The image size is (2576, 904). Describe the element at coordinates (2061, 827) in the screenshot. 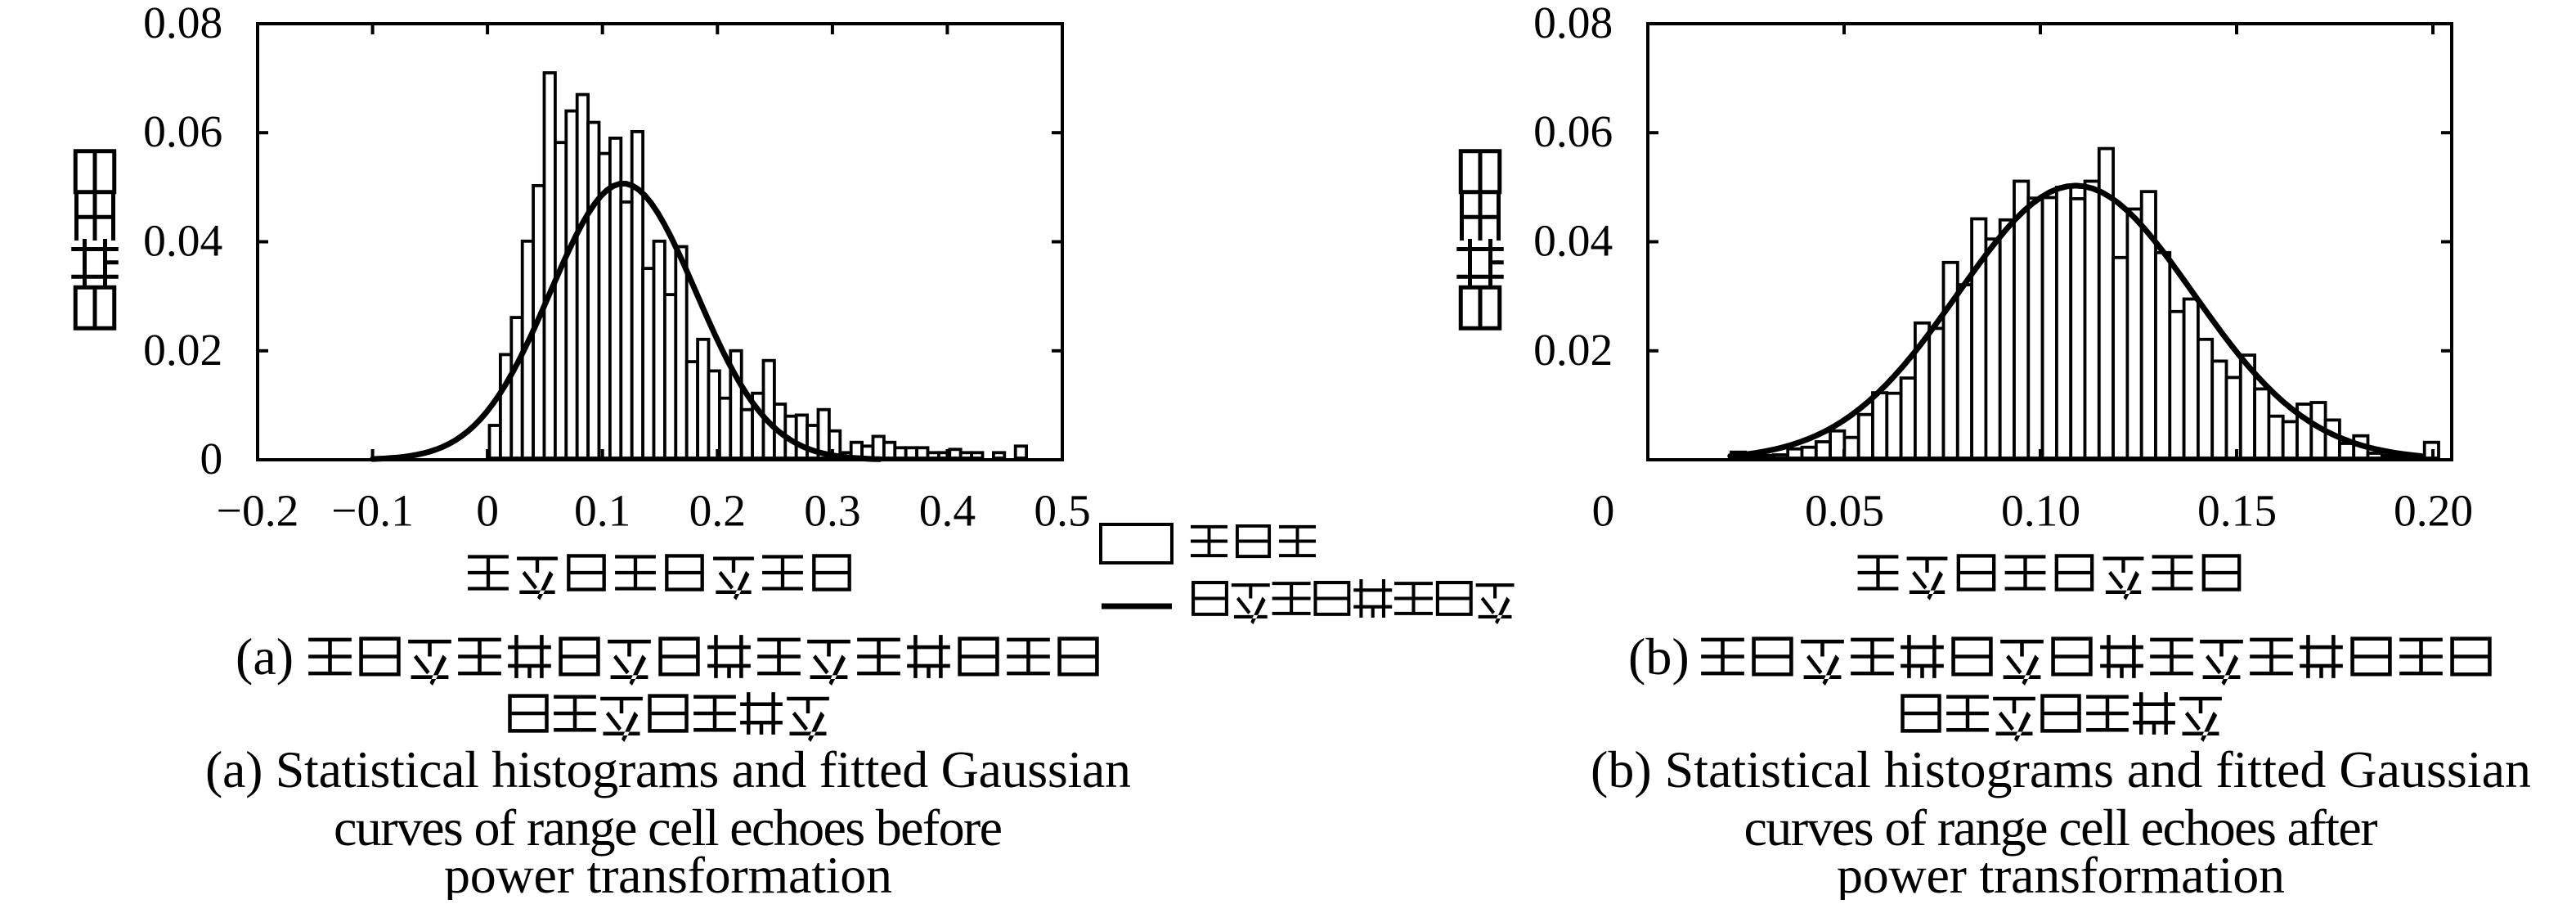

I see `svg-text:curves of range cell echoes af: curves of range cell echoes after` at that location.